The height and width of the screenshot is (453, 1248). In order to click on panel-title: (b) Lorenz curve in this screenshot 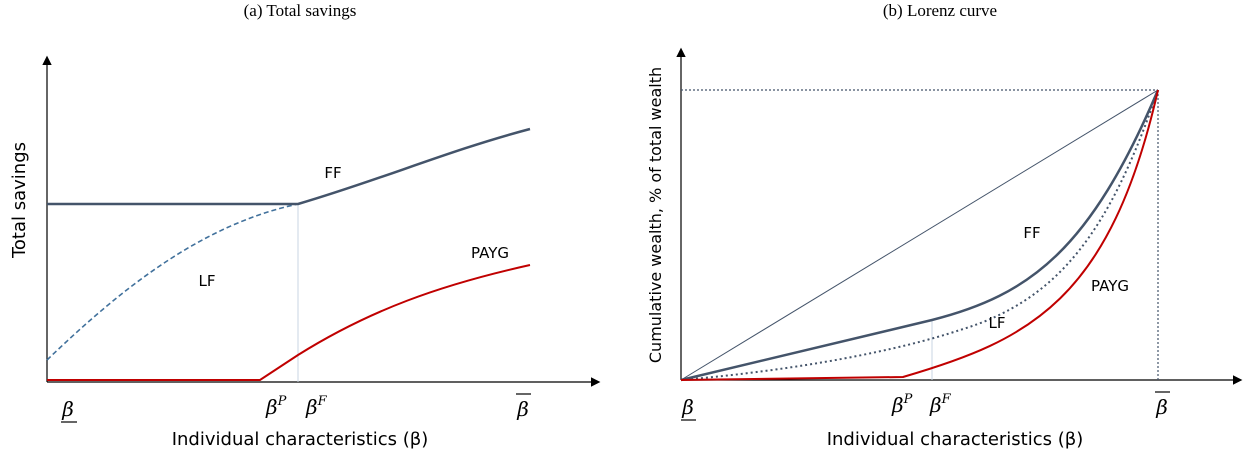, I will do `click(940, 10)`.